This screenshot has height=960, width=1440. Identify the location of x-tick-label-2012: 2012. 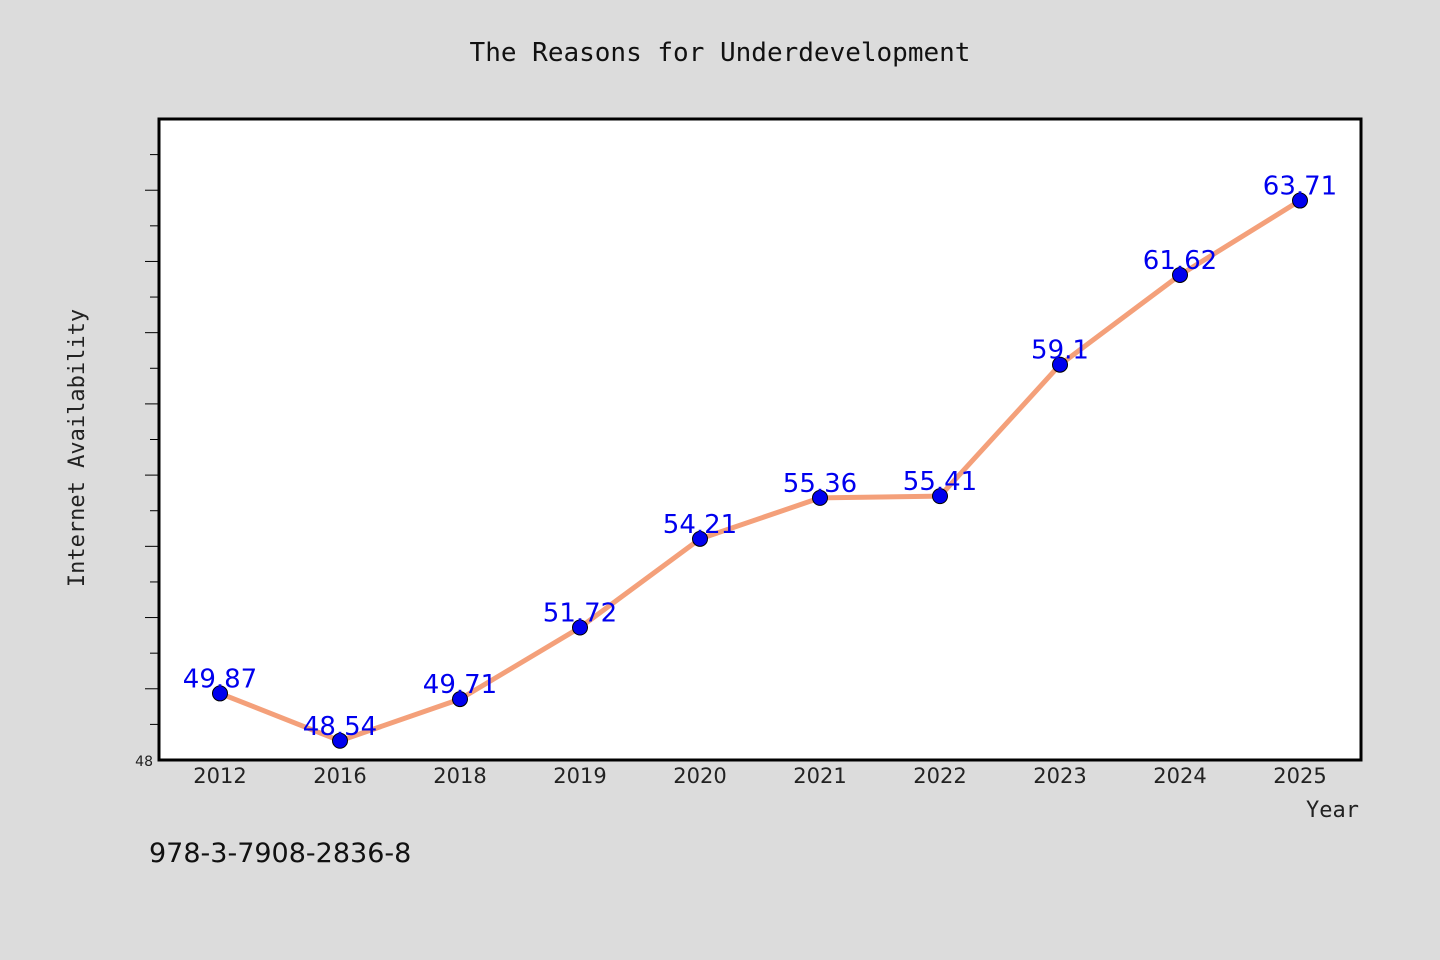
(219, 776).